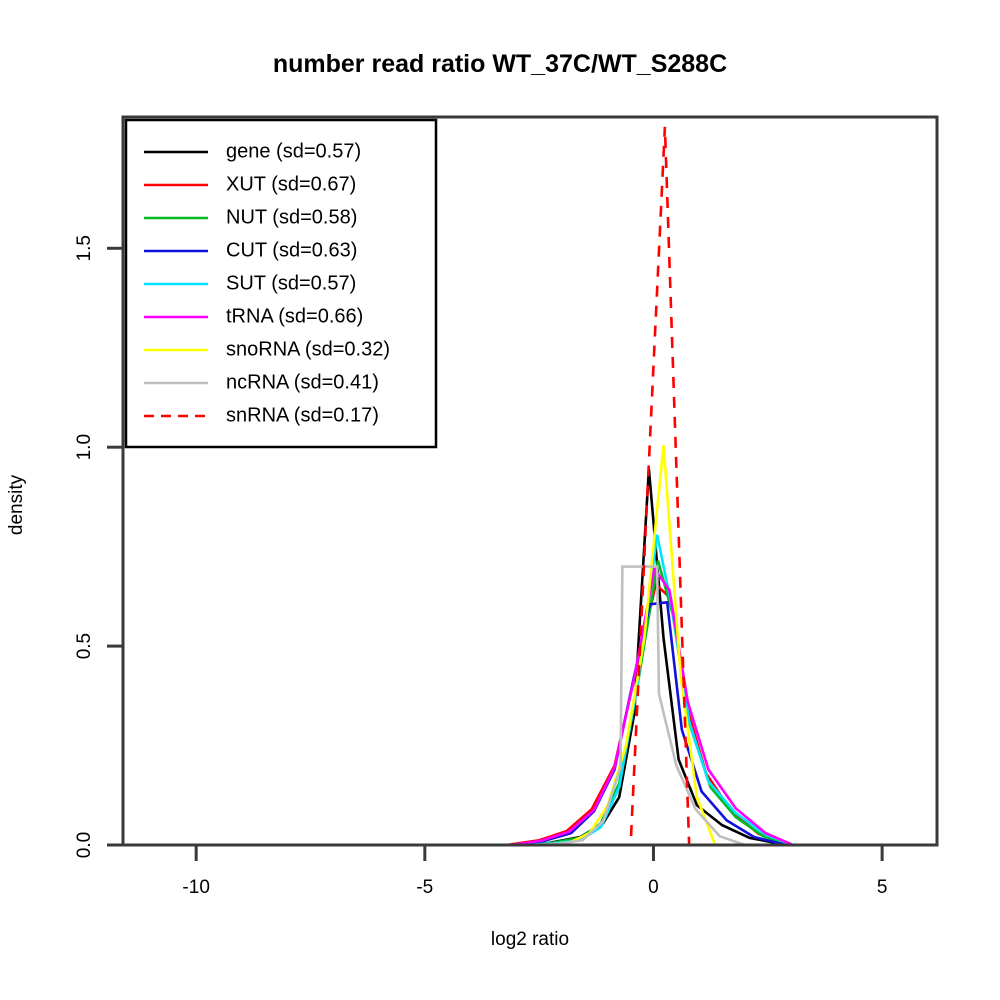 The width and height of the screenshot is (1000, 1000). What do you see at coordinates (534, 871) in the screenshot?
I see `x-axis-ticks-group: -10 -5 0 5` at bounding box center [534, 871].